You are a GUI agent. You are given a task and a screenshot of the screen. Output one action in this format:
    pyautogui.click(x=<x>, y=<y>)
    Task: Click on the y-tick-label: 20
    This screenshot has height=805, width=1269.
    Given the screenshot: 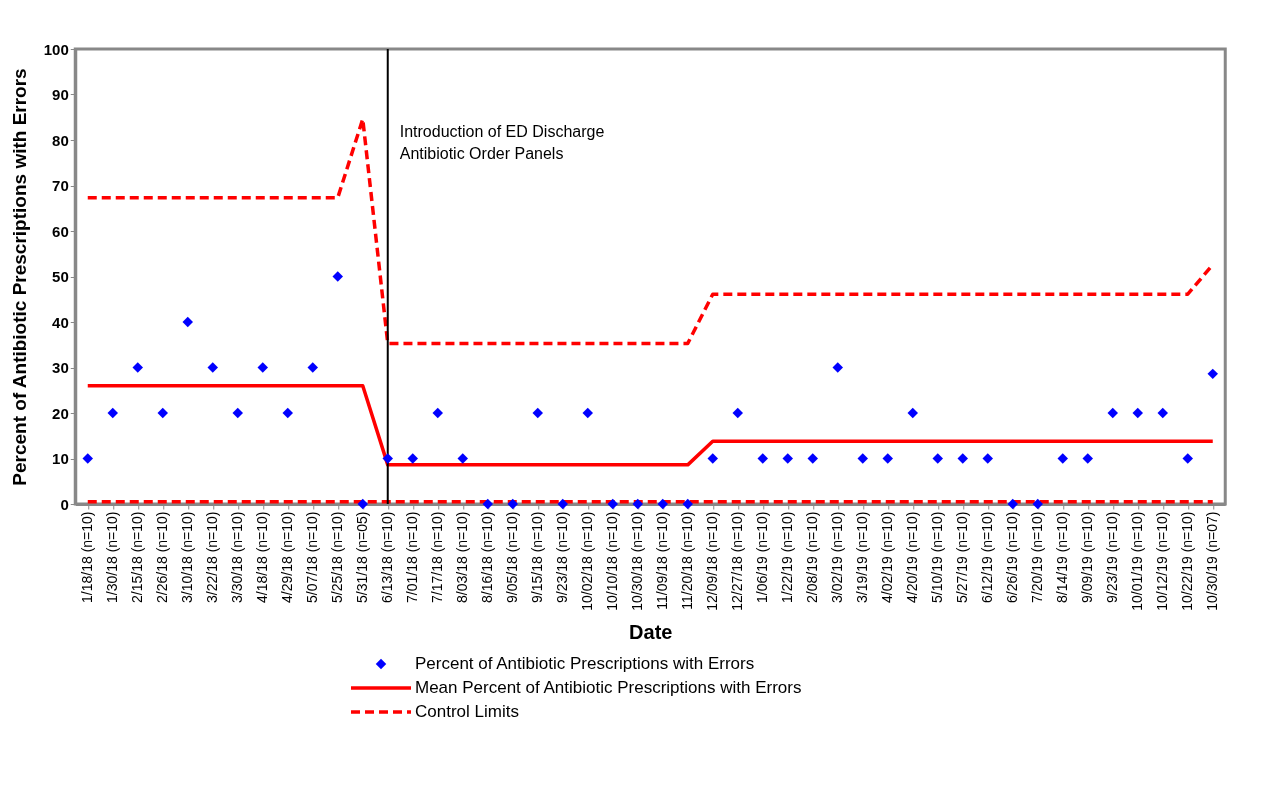 What is the action you would take?
    pyautogui.click(x=60, y=413)
    